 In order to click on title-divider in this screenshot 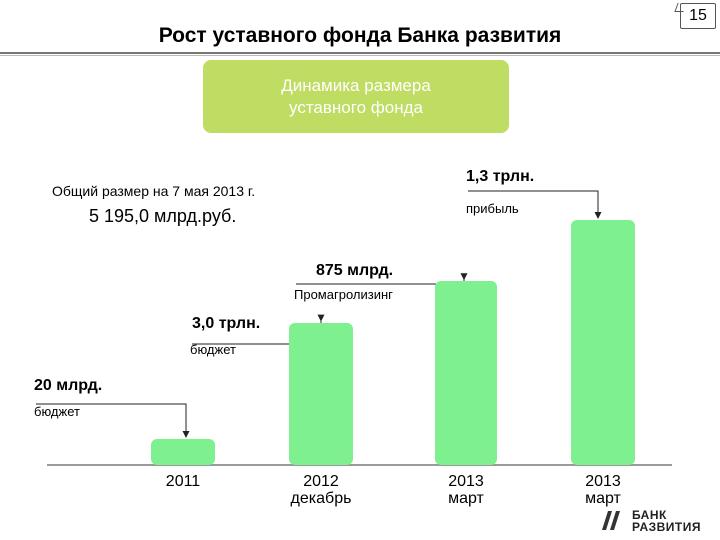, I will do `click(360, 53)`.